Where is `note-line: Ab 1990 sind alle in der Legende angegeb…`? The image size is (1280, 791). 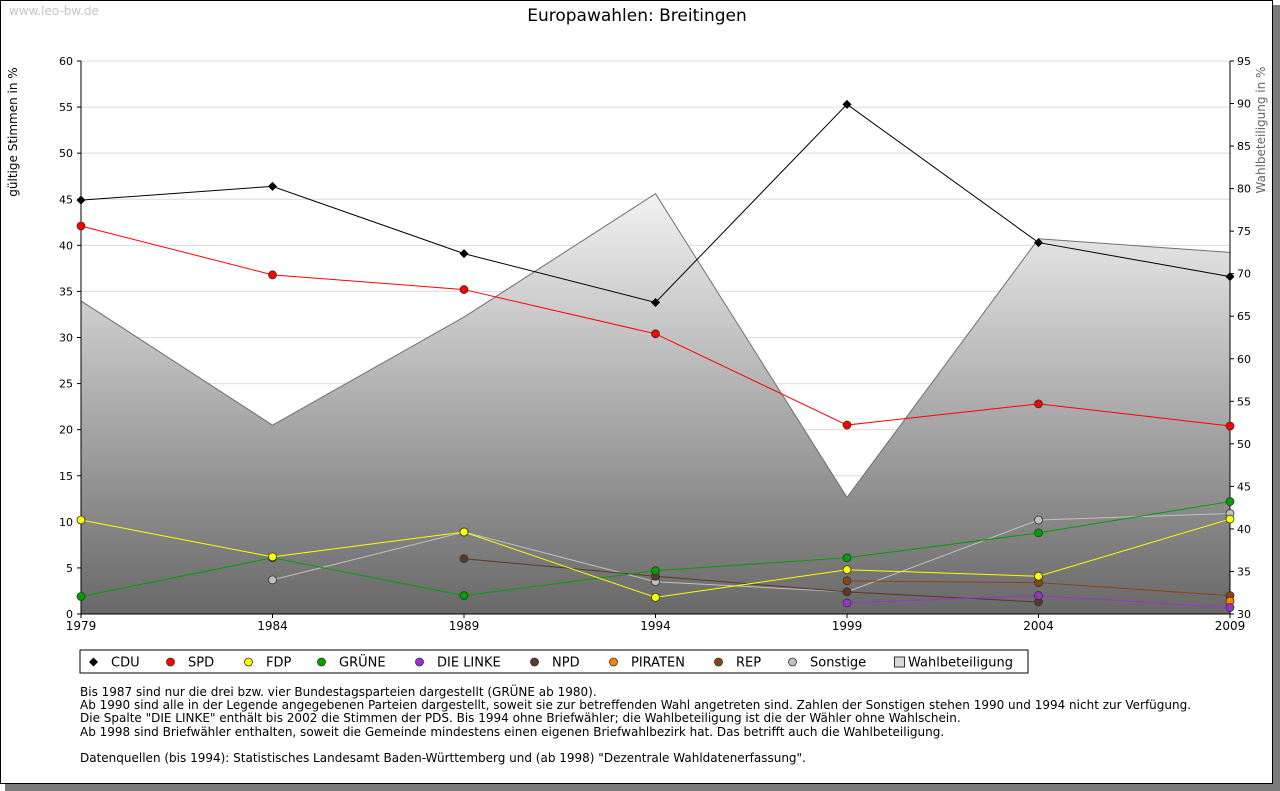 note-line: Ab 1990 sind alle in der Legende angegeb… is located at coordinates (636, 705).